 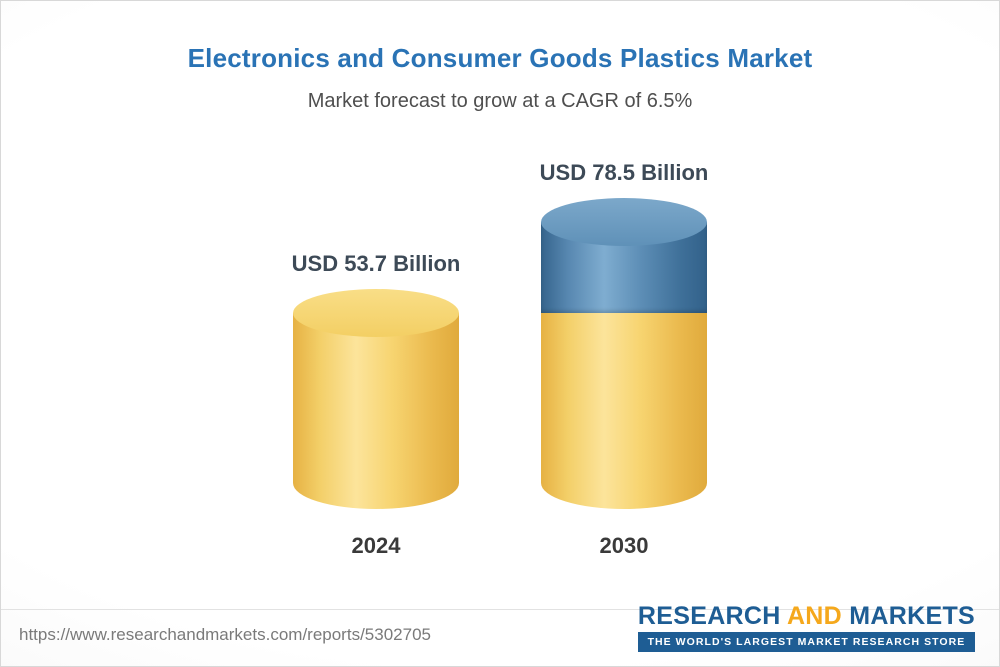 I want to click on bar-2024-base-segment, so click(x=376, y=410).